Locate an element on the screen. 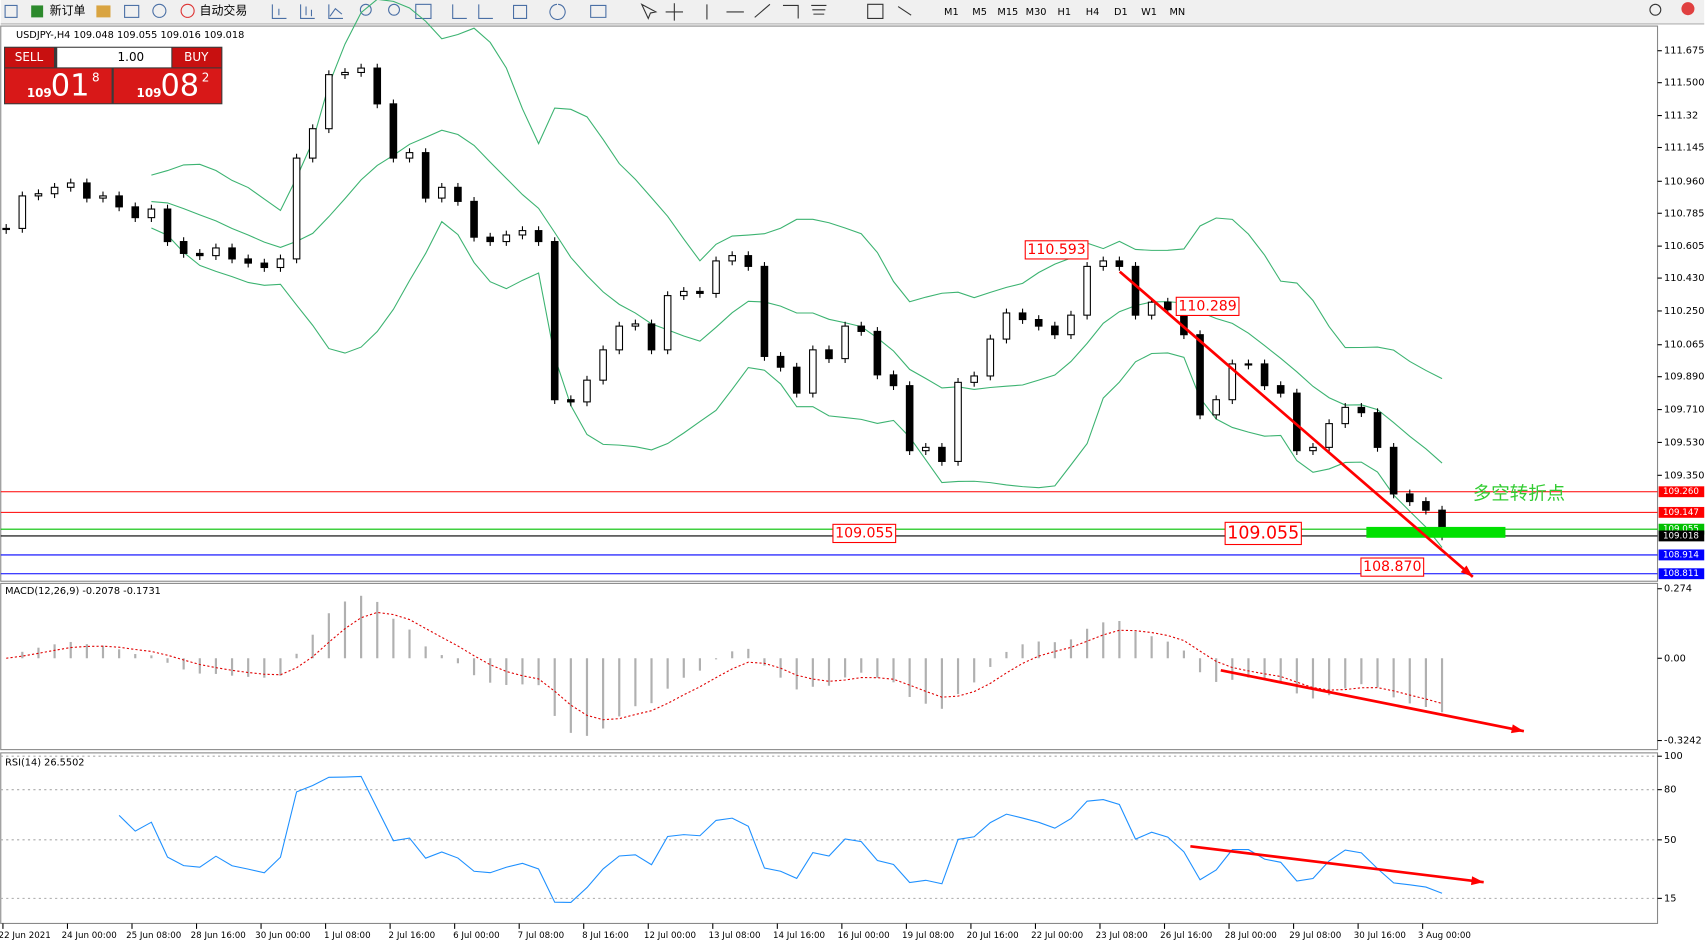  lot-field is located at coordinates (114, 57).